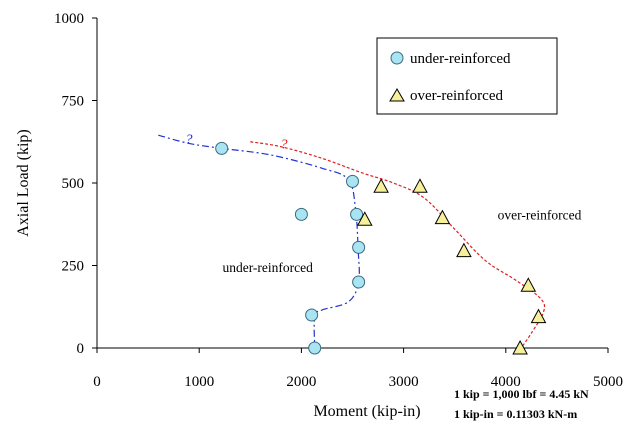 The image size is (625, 430). Describe the element at coordinates (397, 95) in the screenshot. I see `legend-triangle-marker` at that location.